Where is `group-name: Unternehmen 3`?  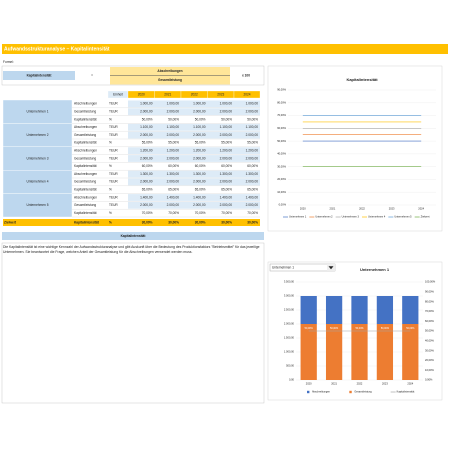 group-name: Unternehmen 3 is located at coordinates (38, 158).